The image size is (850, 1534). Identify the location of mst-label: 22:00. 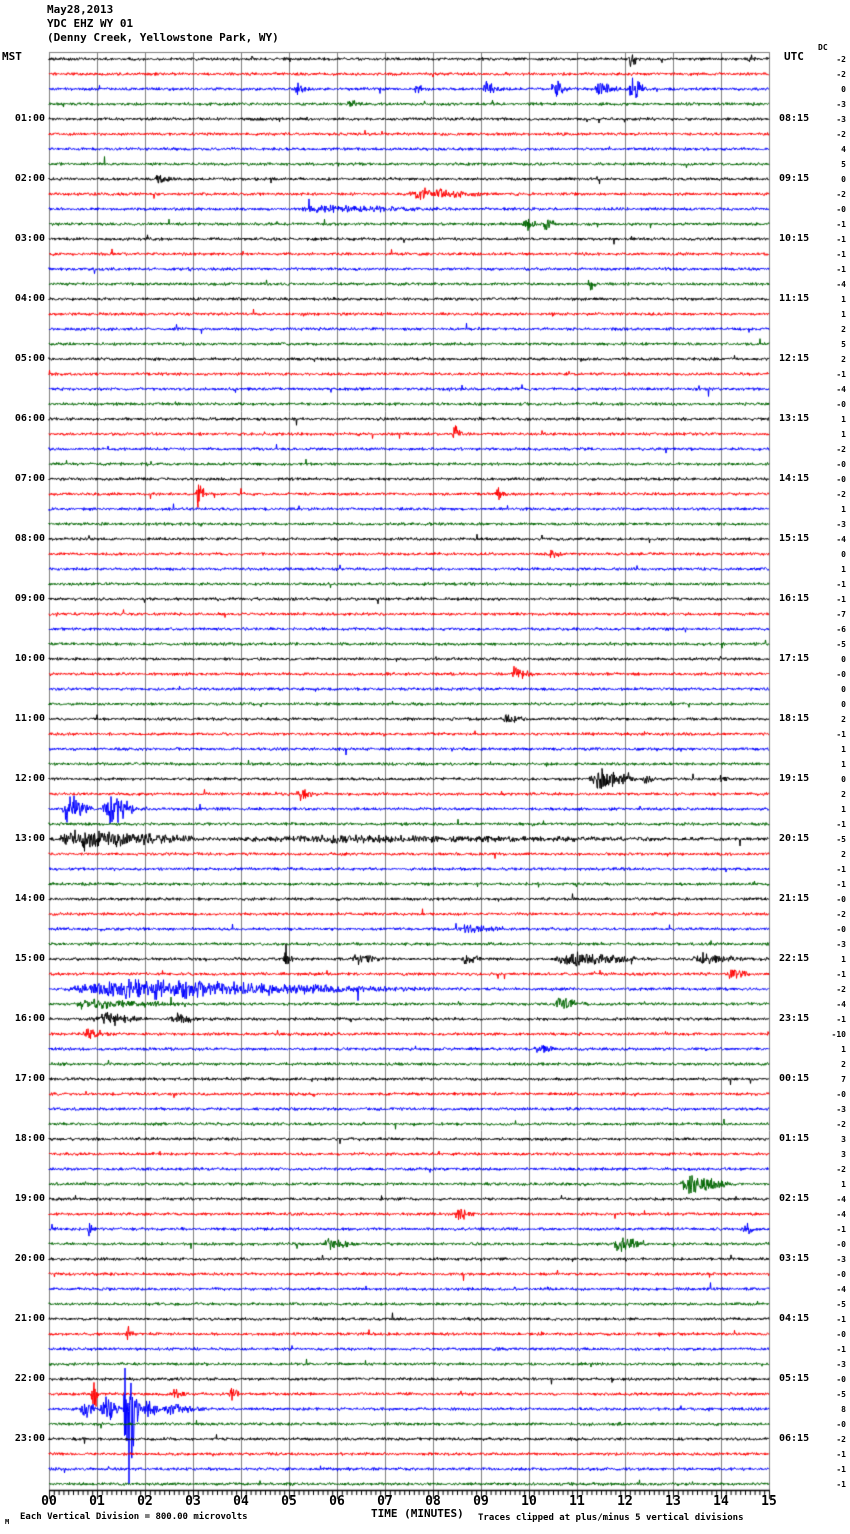
(29, 1378).